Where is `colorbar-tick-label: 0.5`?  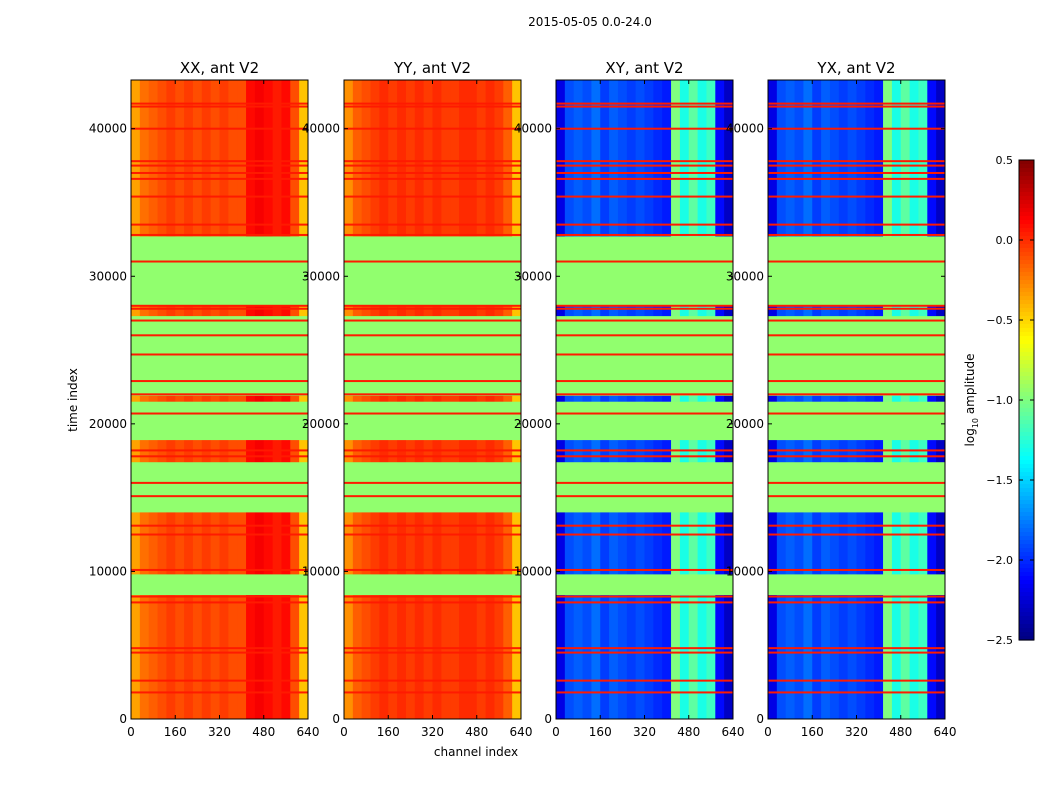 colorbar-tick-label: 0.5 is located at coordinates (1005, 160).